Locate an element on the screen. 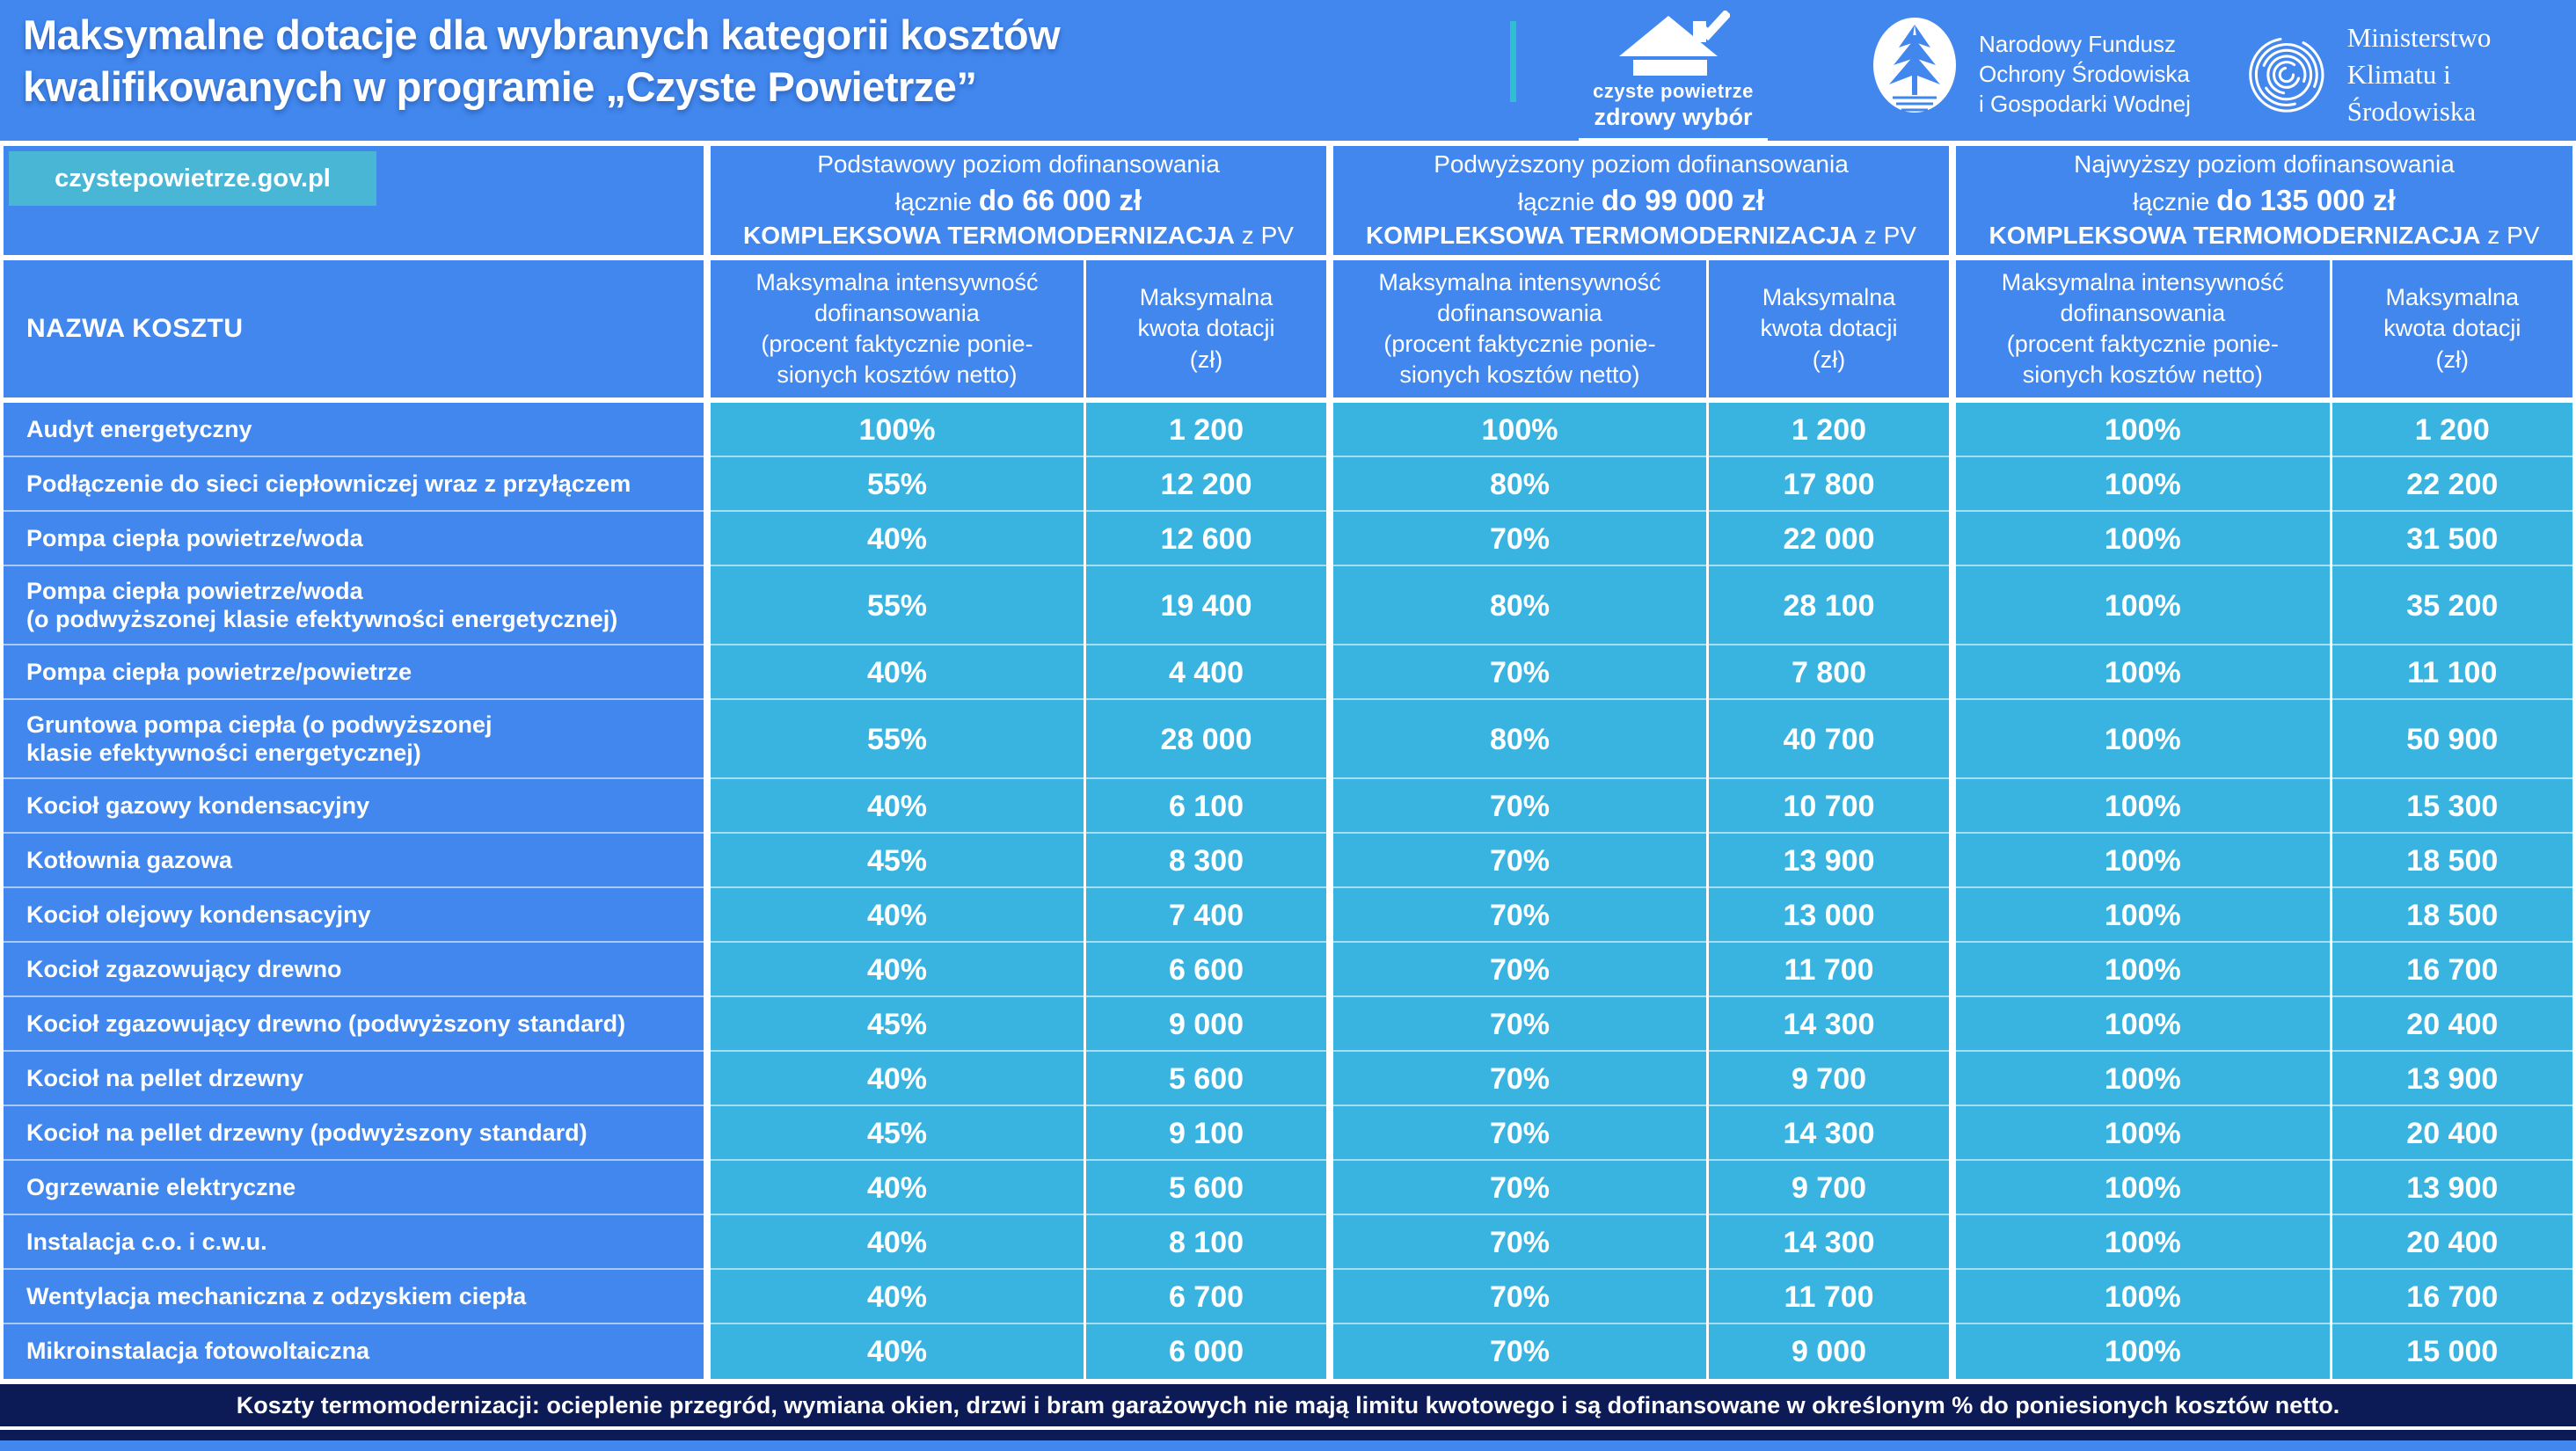  amount-value-cell: 12 600 is located at coordinates (1206, 538).